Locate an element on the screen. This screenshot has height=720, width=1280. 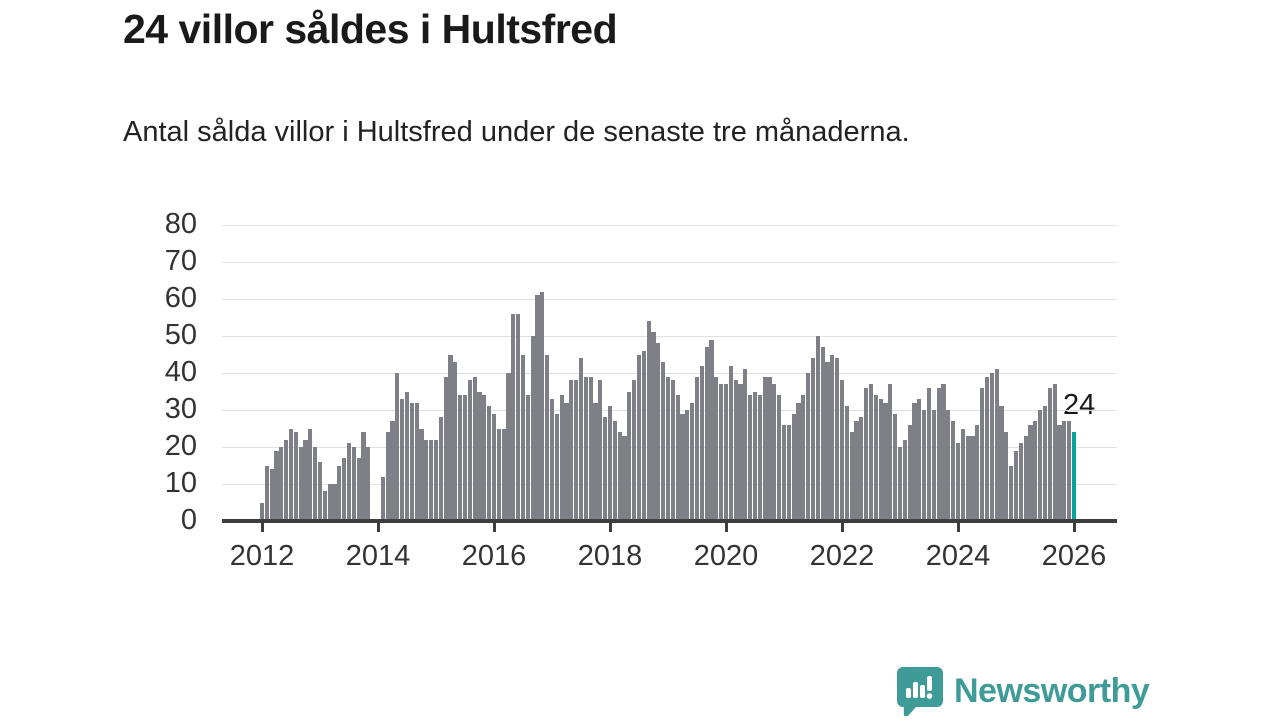
x-axis-tick-label: 2012 is located at coordinates (262, 556).